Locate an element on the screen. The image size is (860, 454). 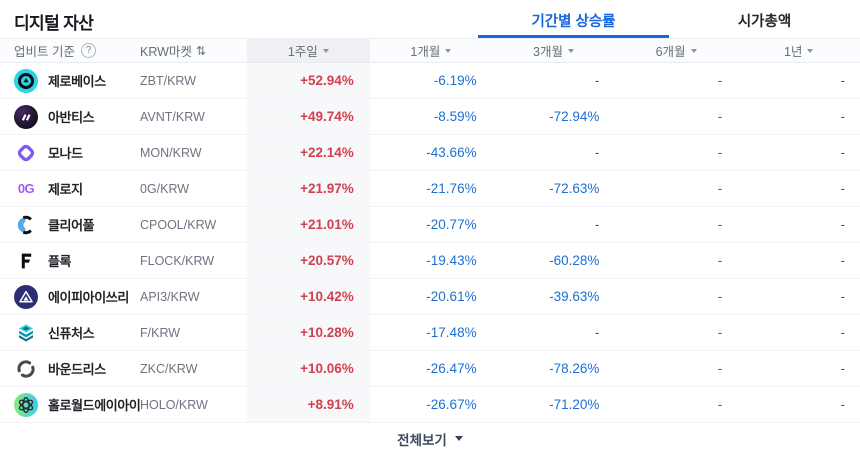
asset-row-0g: 0G 제로지 0G/KRW +21.97% -21.76% -72.63% - - is located at coordinates (430, 189).